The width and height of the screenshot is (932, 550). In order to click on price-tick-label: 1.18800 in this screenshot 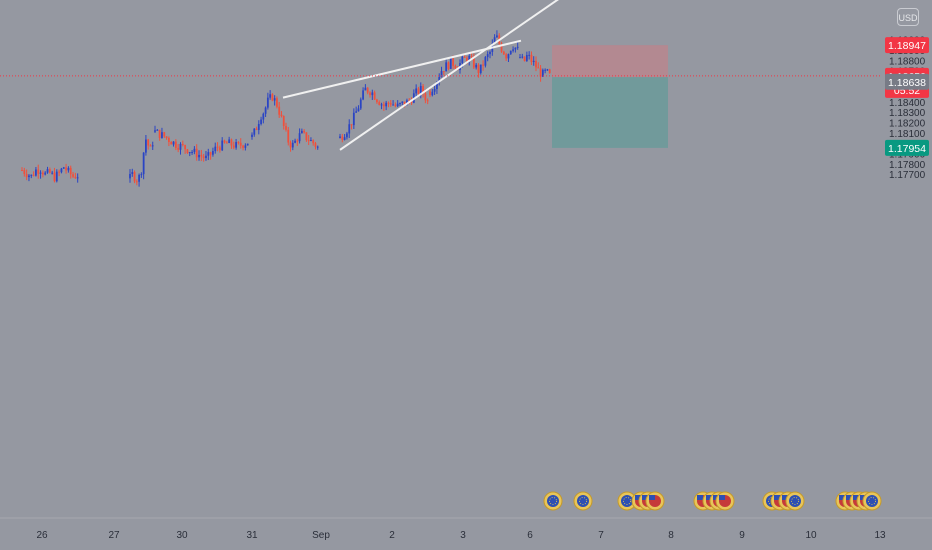, I will do `click(907, 61)`.